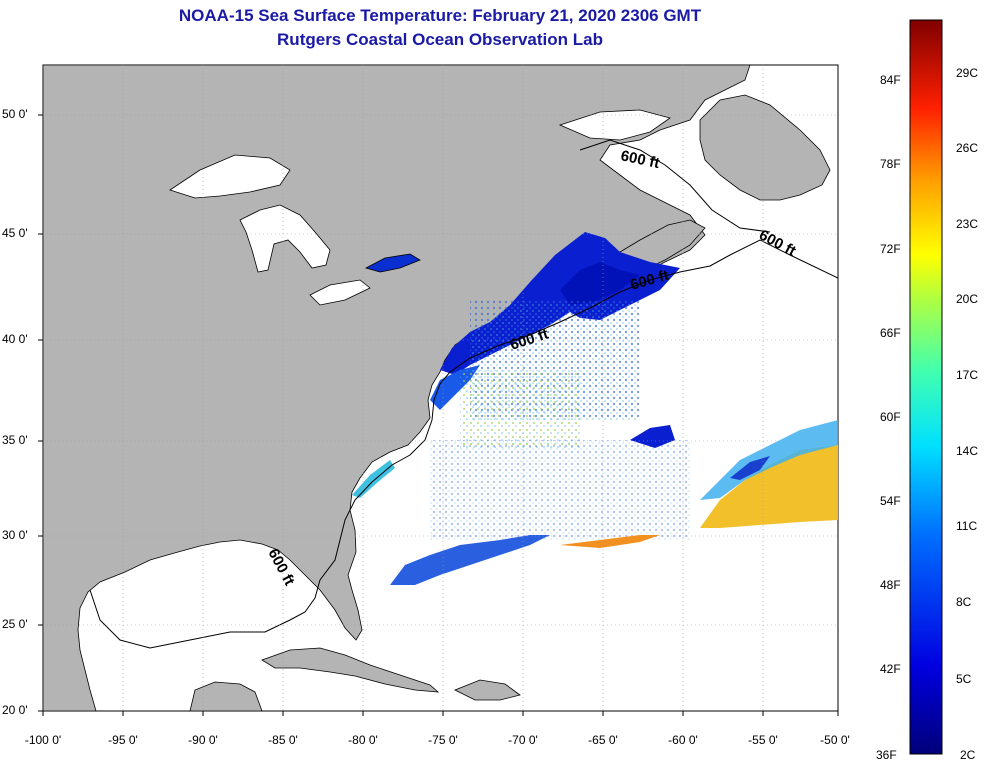 The width and height of the screenshot is (984, 770). What do you see at coordinates (230, 176) in the screenshot?
I see `lake-superior` at bounding box center [230, 176].